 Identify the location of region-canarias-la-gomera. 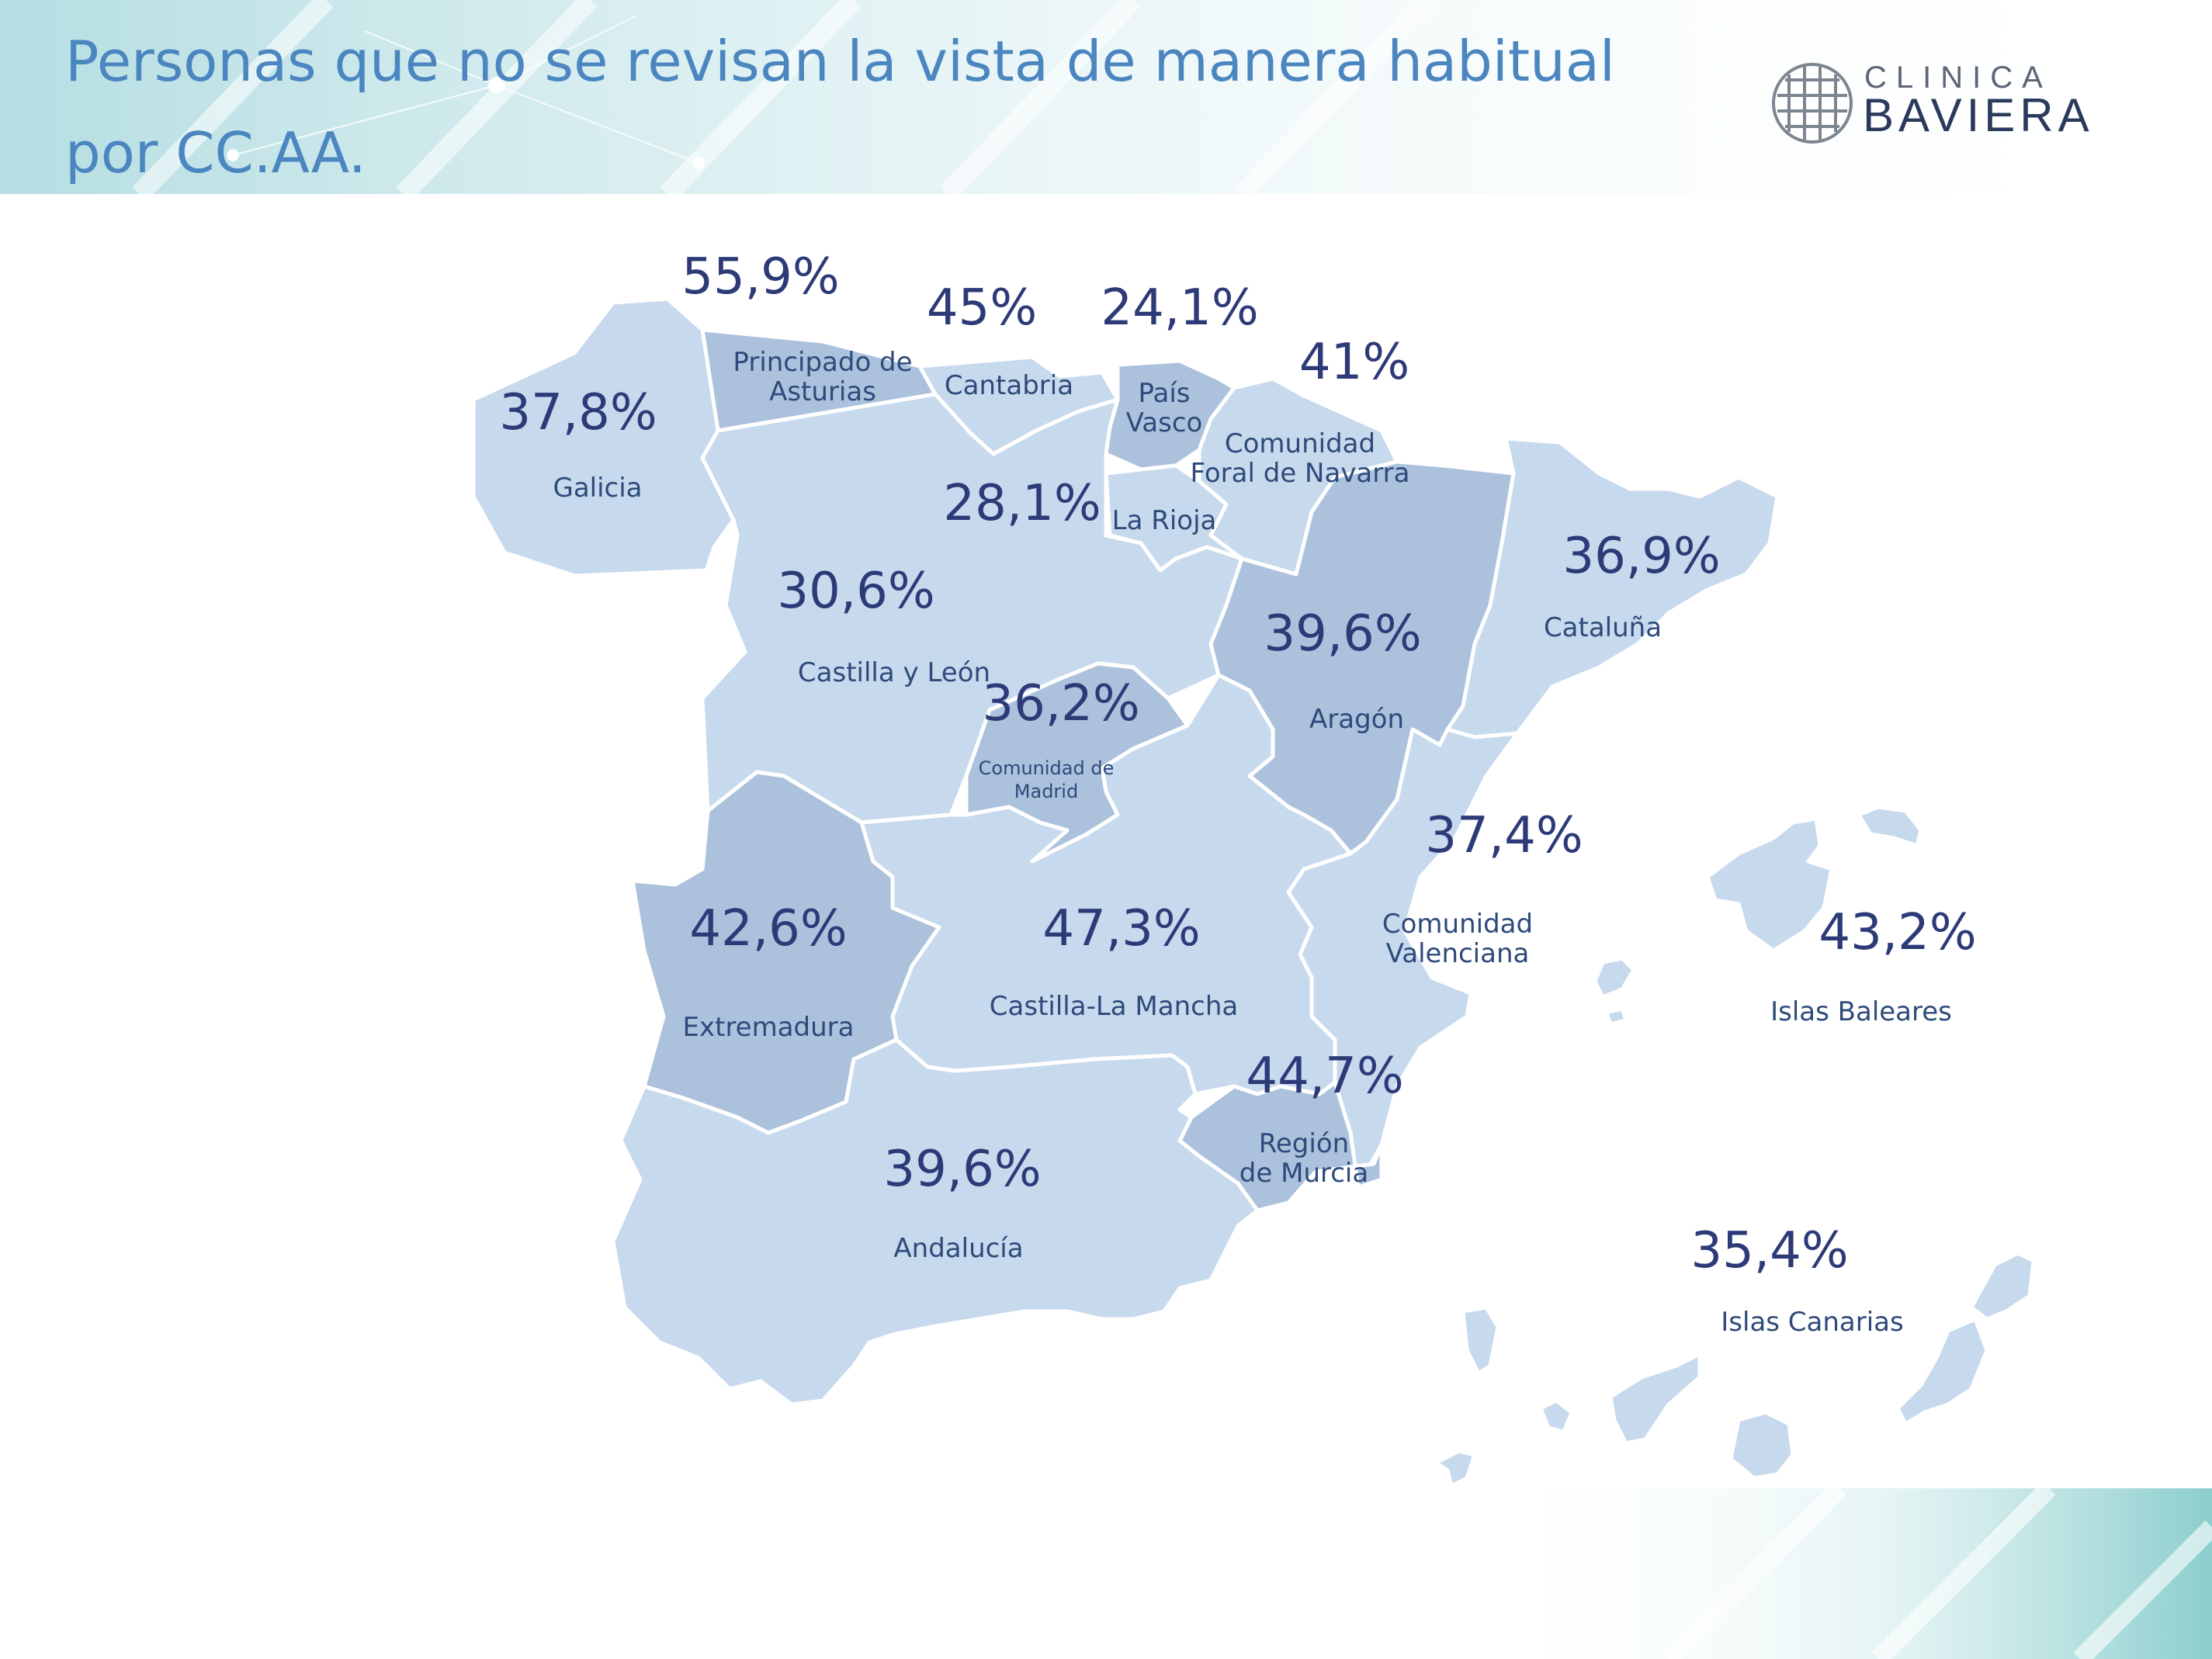
(1556, 1416).